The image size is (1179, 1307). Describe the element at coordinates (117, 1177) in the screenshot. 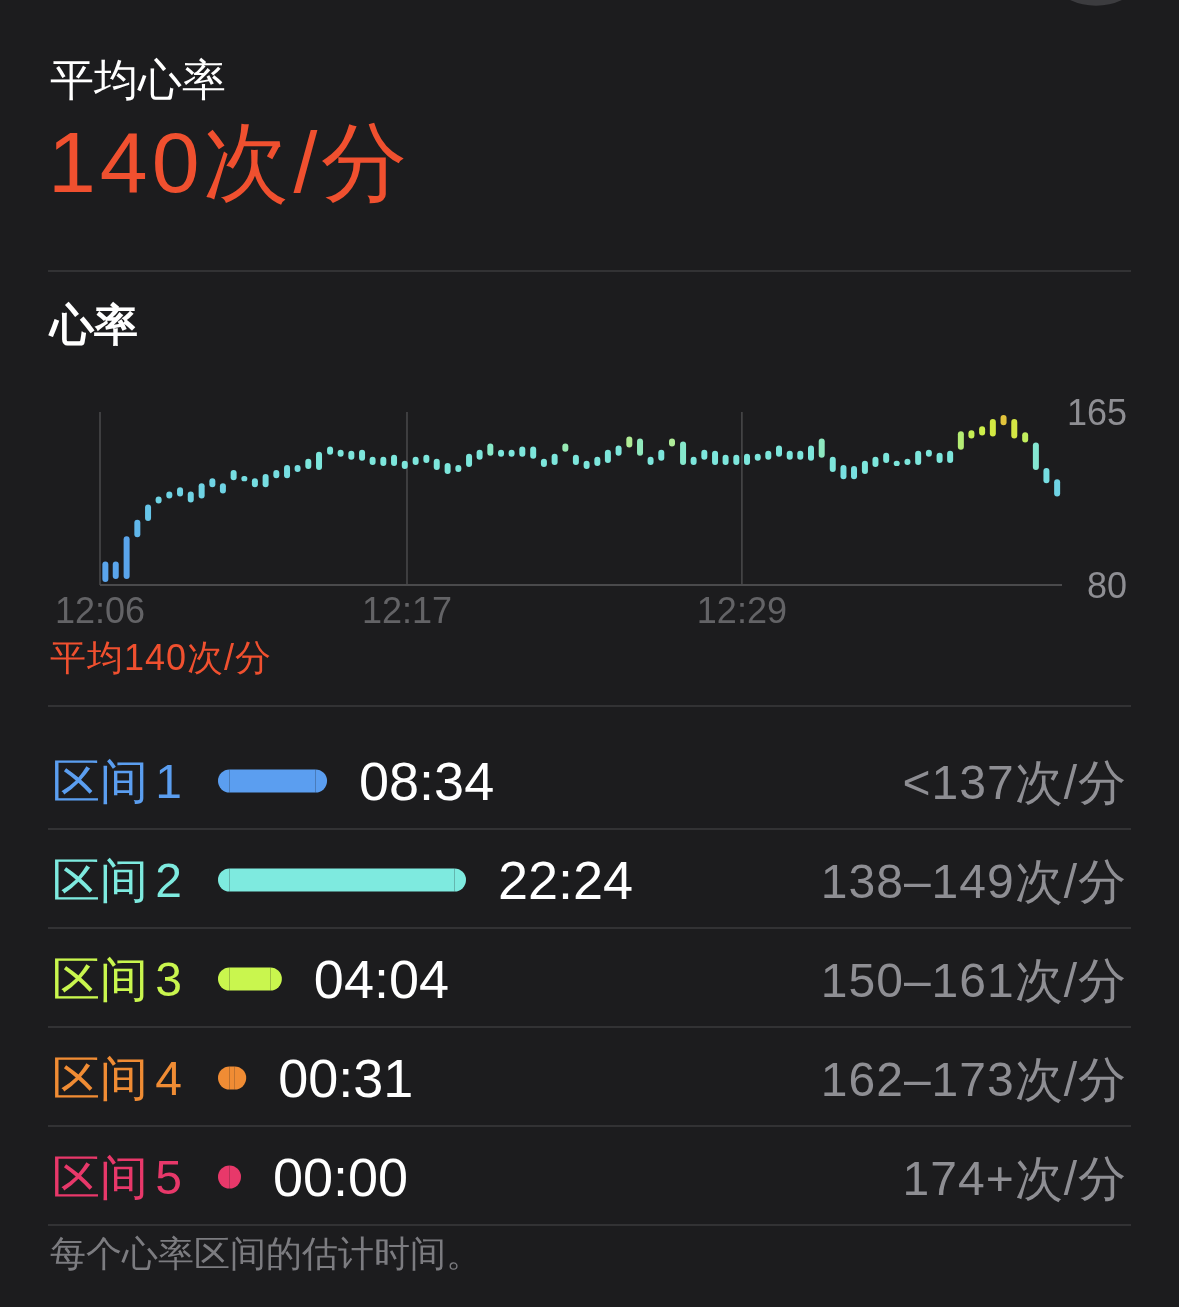

I see `category-label: 区间 5` at that location.